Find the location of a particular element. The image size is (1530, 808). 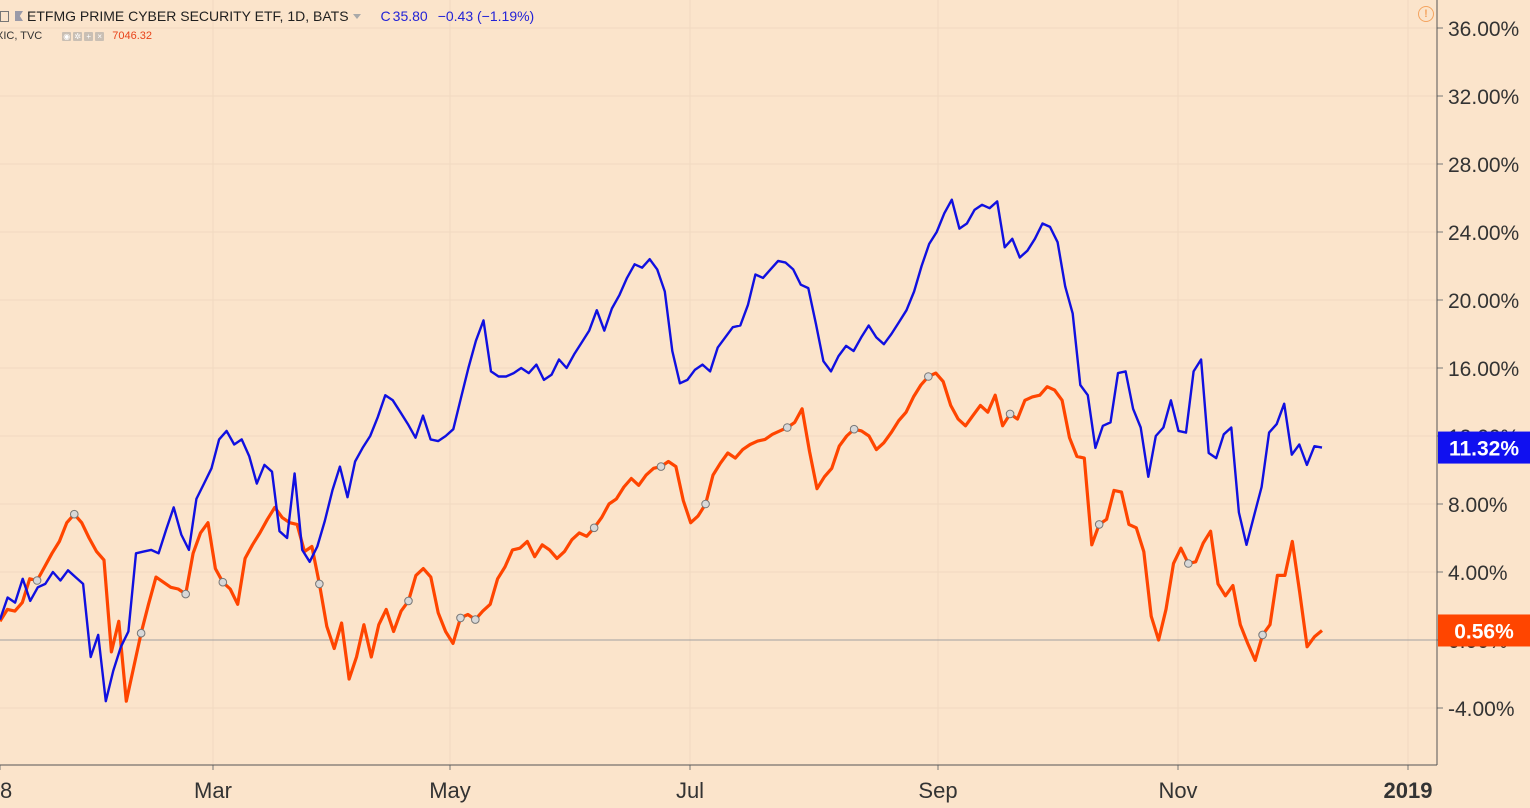

close-icon: × is located at coordinates (100, 36).